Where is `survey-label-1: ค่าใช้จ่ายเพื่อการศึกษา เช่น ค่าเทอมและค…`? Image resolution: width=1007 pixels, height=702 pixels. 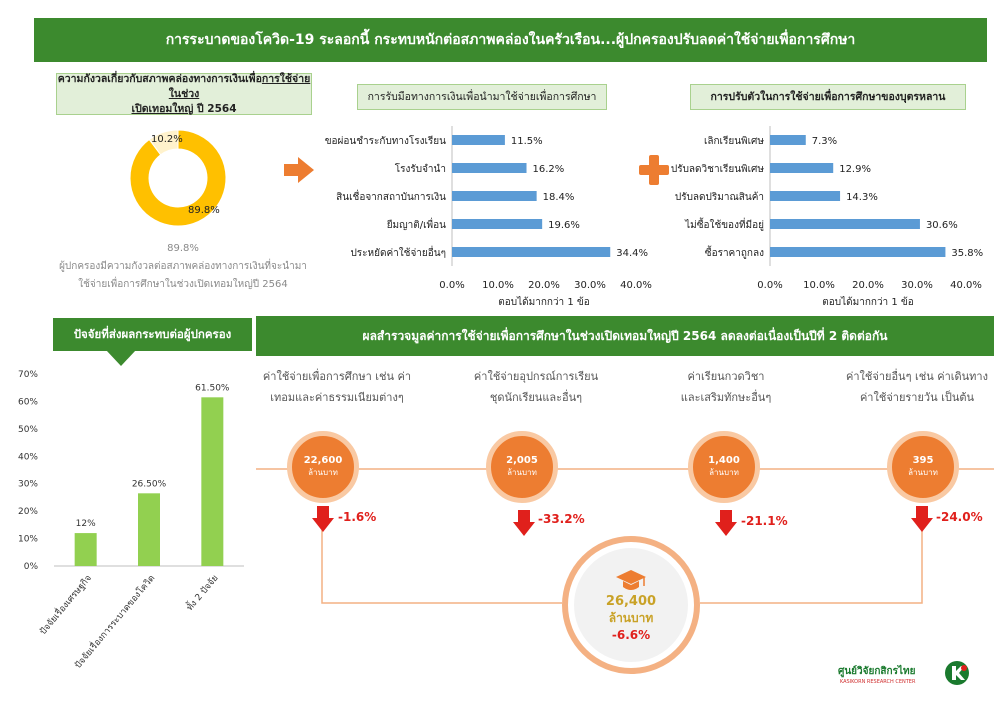
survey-label-1: ค่าใช้จ่ายเพื่อการศึกษา เช่น ค่าเทอมและค… is located at coordinates (337, 387).